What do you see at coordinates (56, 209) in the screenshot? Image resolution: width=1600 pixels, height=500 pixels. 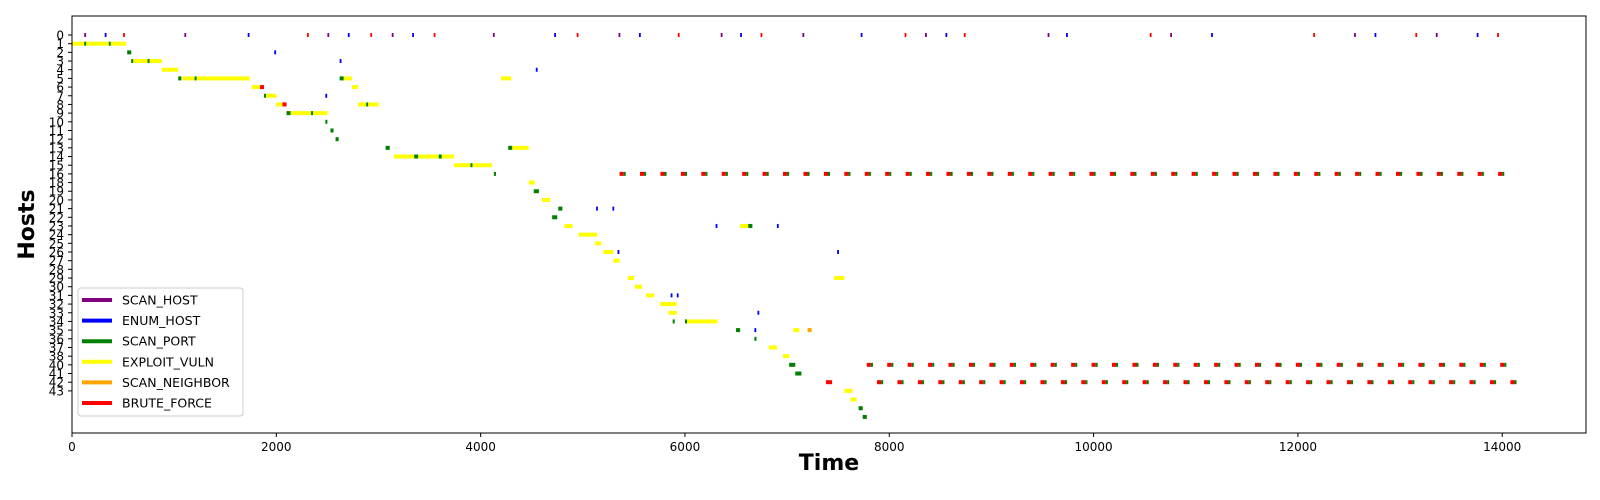 I see `y-tick-label: 21` at bounding box center [56, 209].